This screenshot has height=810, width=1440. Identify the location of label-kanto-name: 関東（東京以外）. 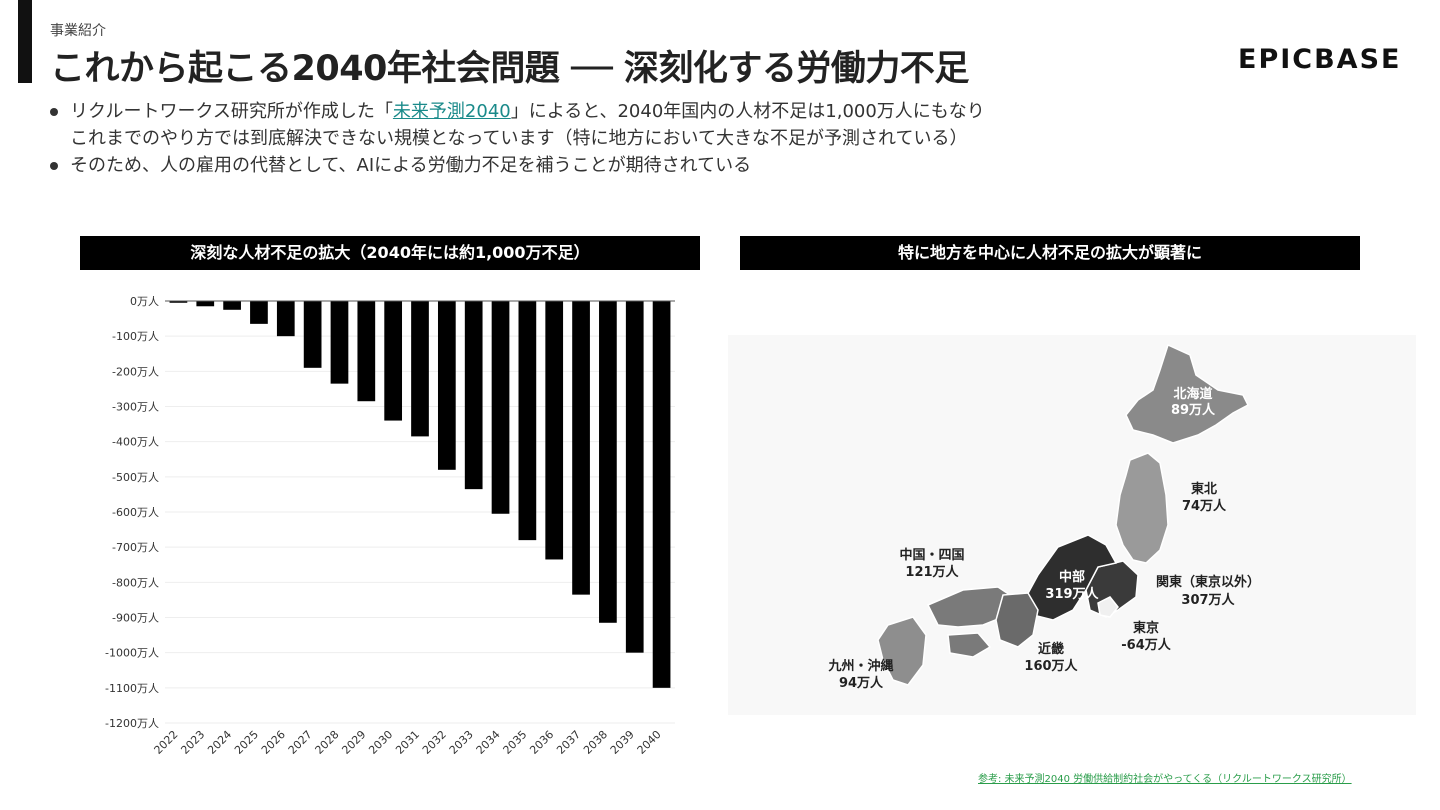
(1208, 582).